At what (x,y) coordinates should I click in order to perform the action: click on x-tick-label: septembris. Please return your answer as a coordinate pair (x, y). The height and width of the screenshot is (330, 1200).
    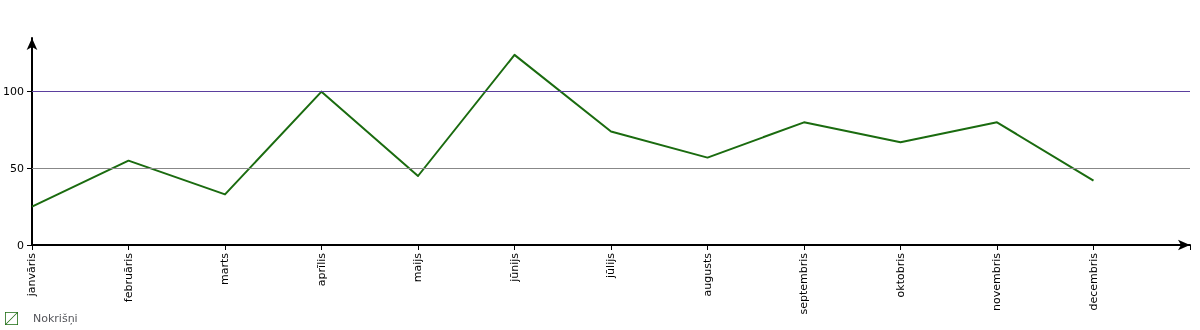
    Looking at the image, I should click on (804, 283).